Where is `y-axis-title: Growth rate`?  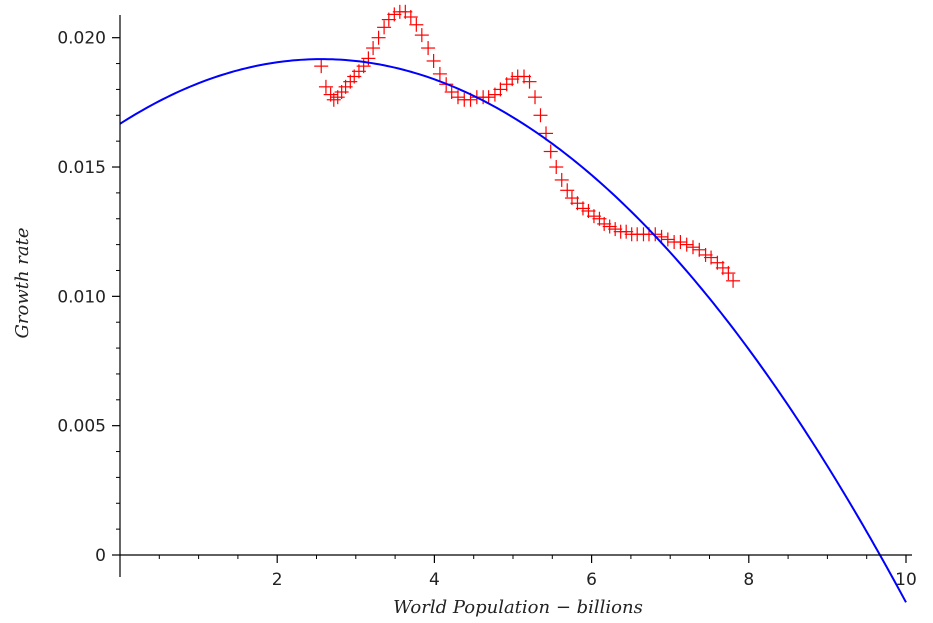
y-axis-title: Growth rate is located at coordinates (22, 283).